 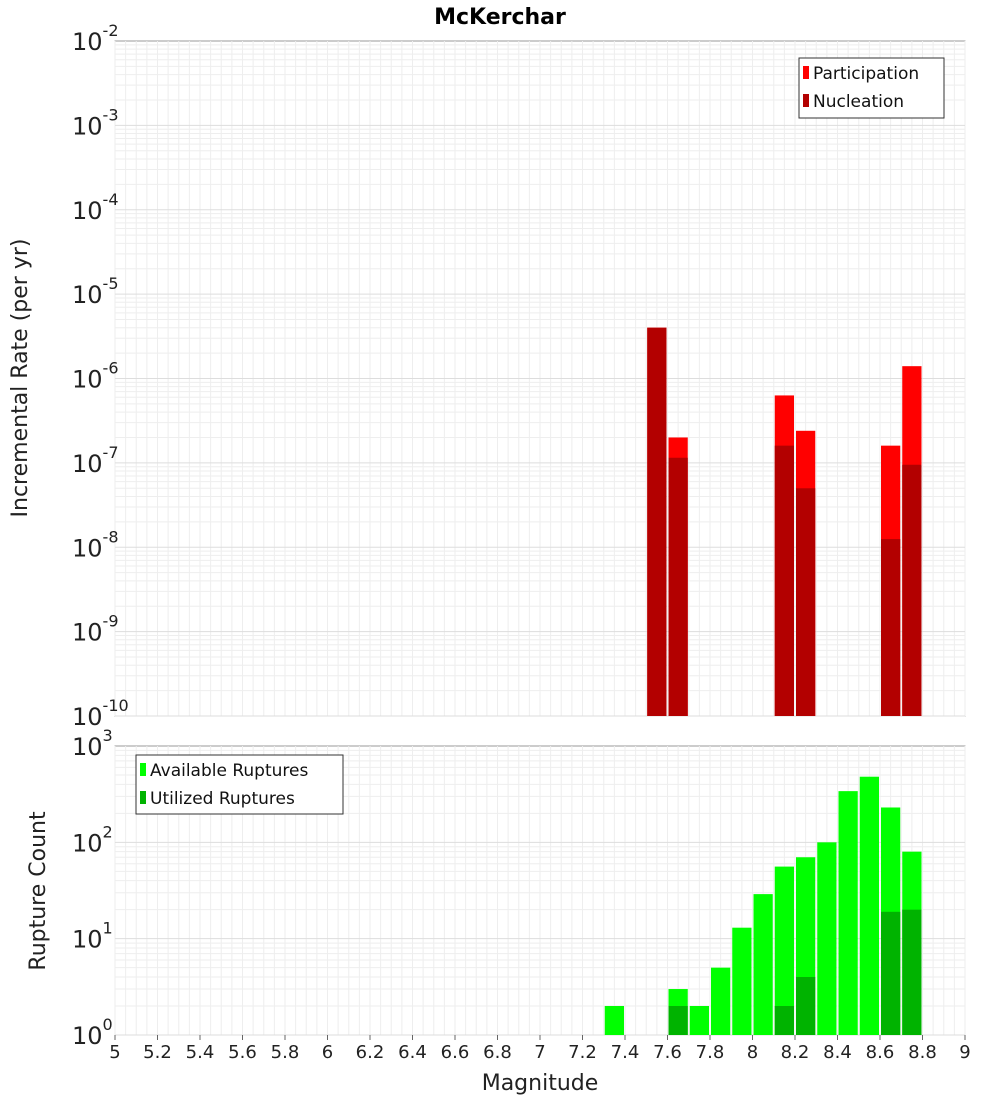 What do you see at coordinates (858, 102) in the screenshot?
I see `nucleation-legend-label: Nucleation` at bounding box center [858, 102].